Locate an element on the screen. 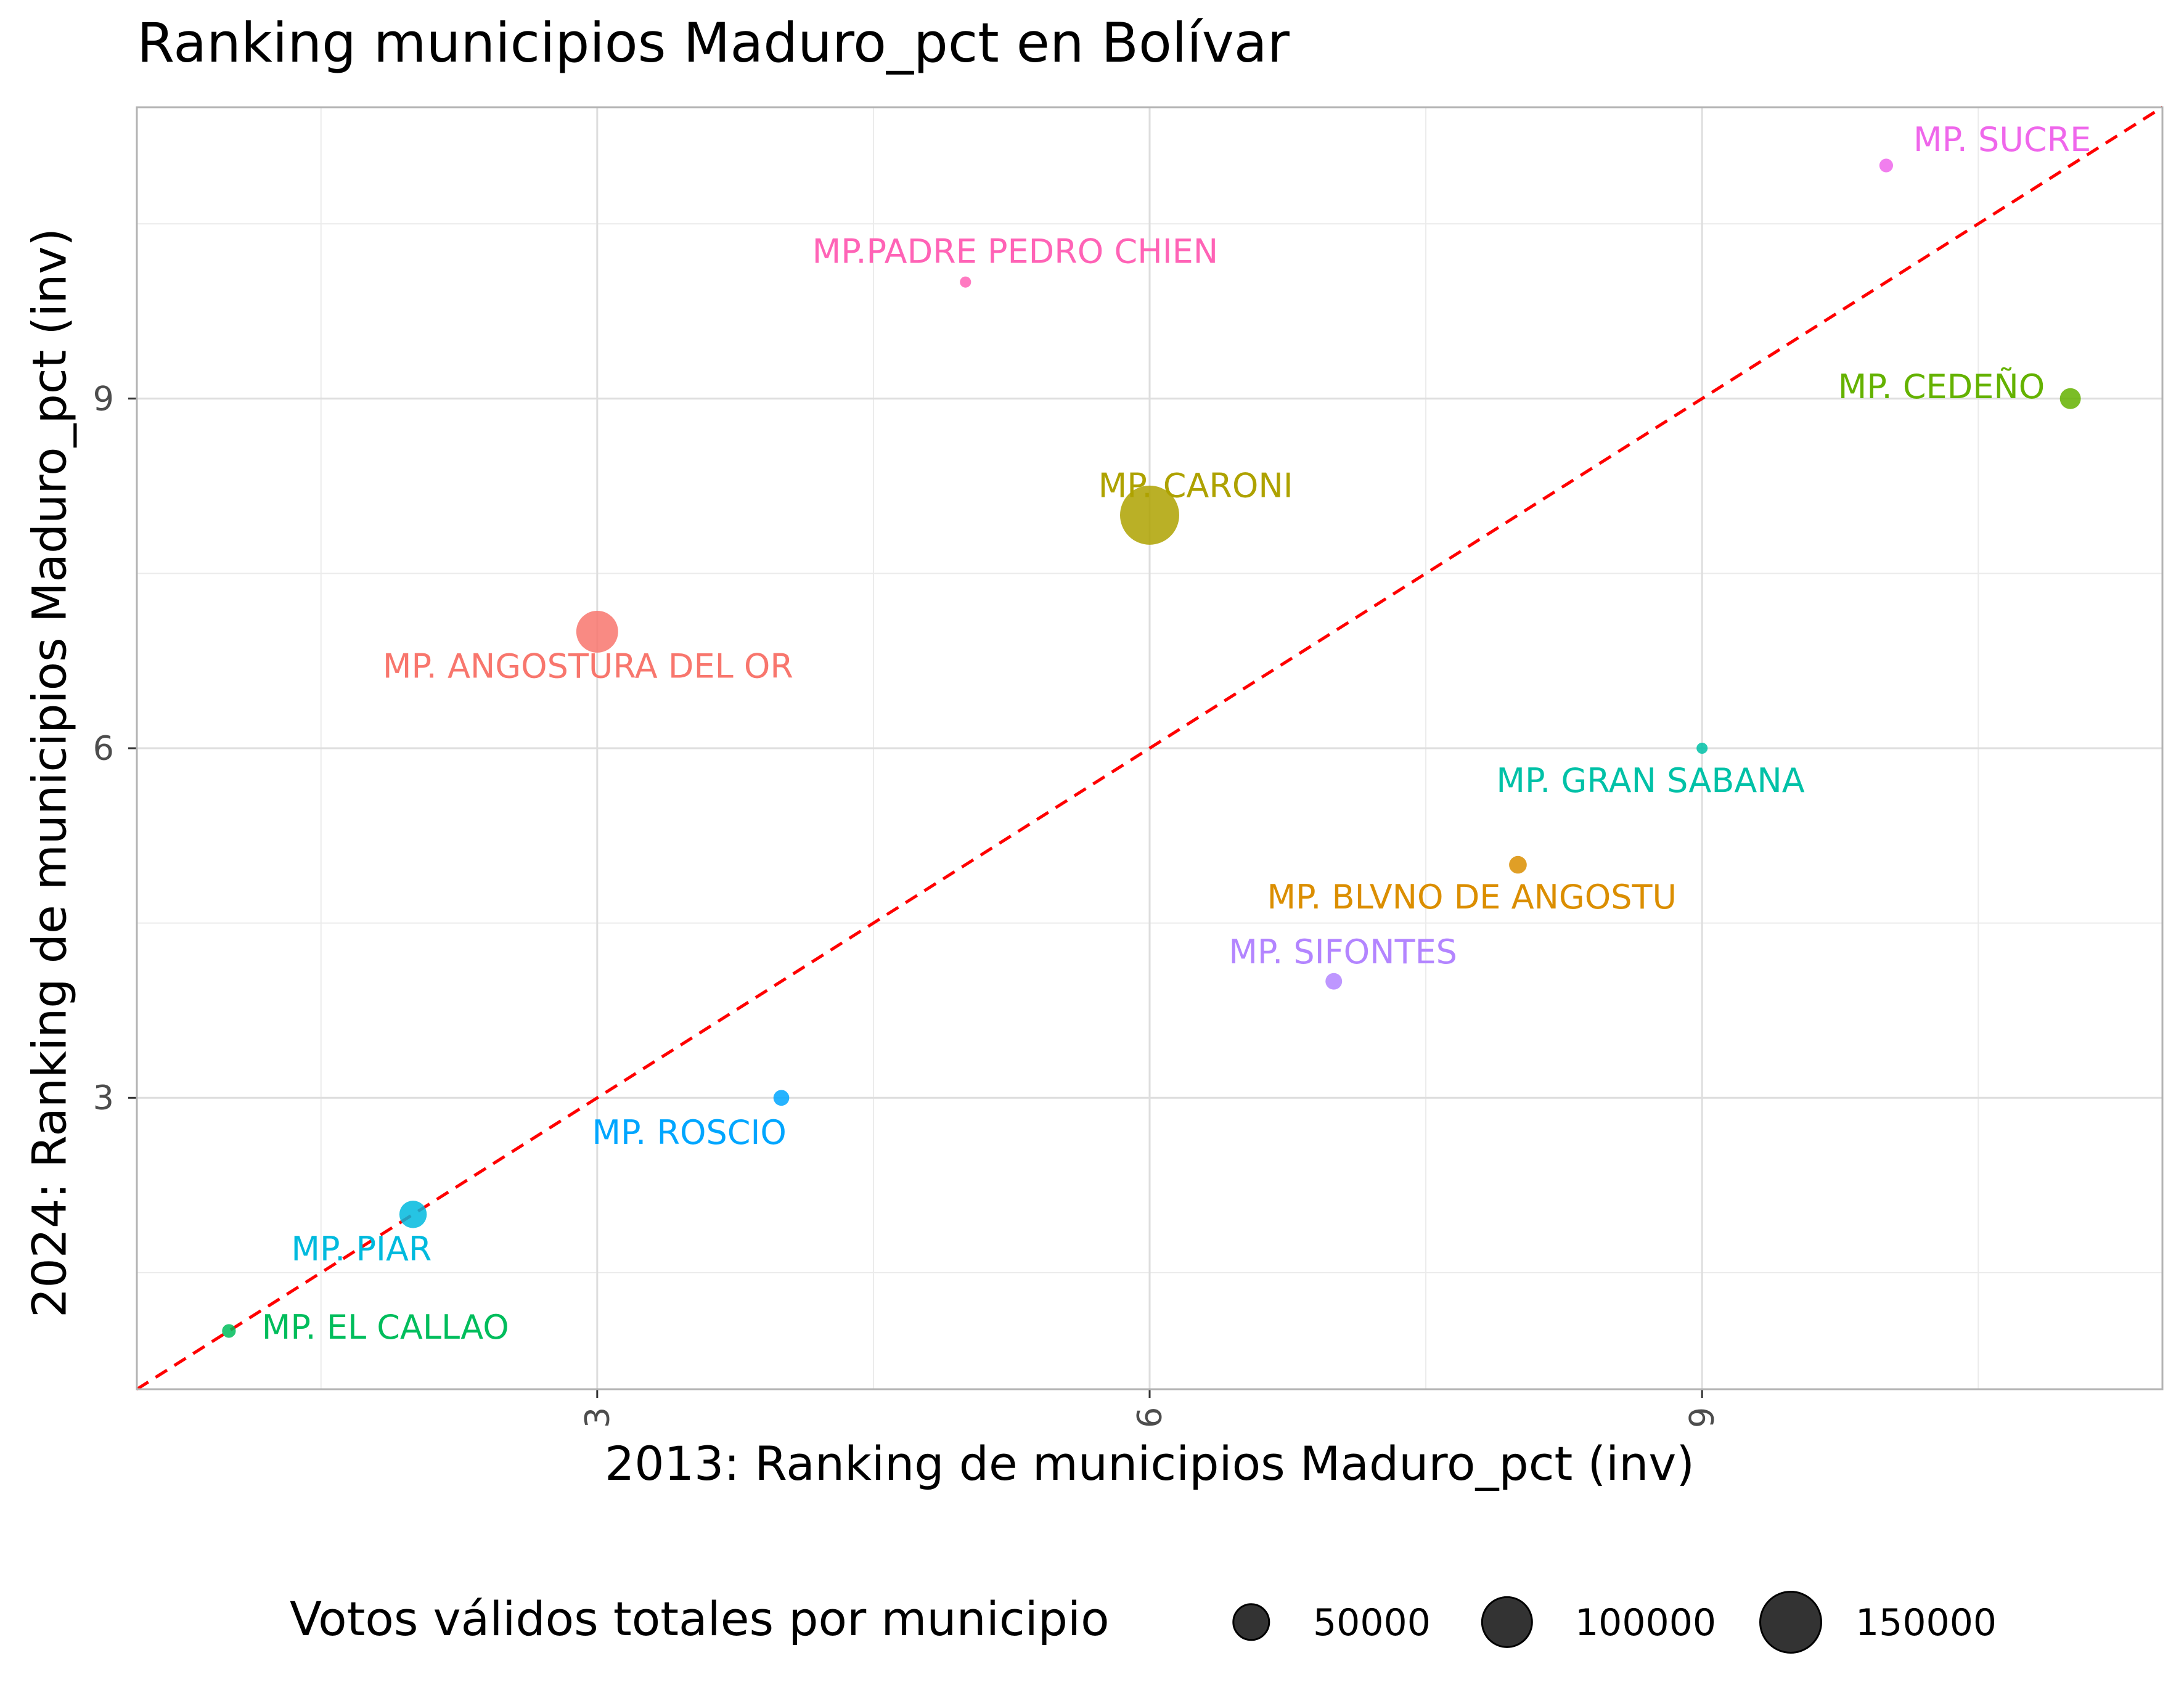 The height and width of the screenshot is (1698, 2184). y-tick-label: 3 is located at coordinates (103, 1097).